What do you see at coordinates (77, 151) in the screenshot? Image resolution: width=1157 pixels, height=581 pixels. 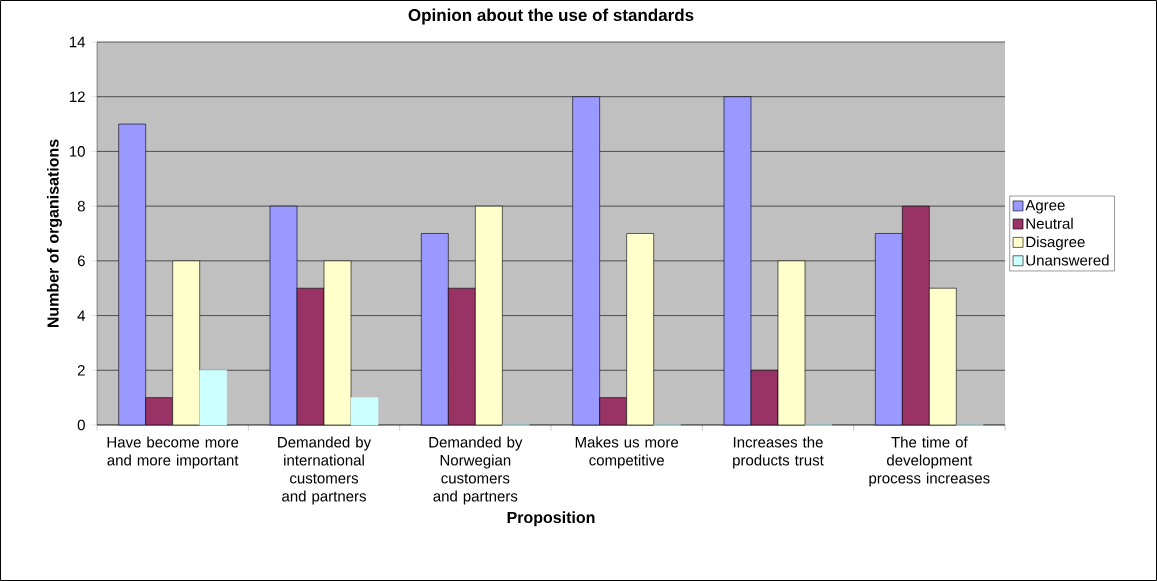 I see `y-tick-label: 10` at bounding box center [77, 151].